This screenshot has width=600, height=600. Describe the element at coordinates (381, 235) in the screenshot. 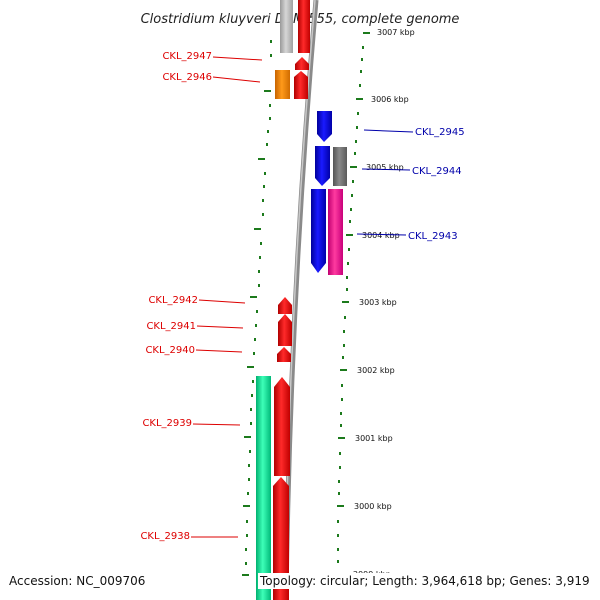

I see `tick-label-3004: 3004 kbp` at that location.